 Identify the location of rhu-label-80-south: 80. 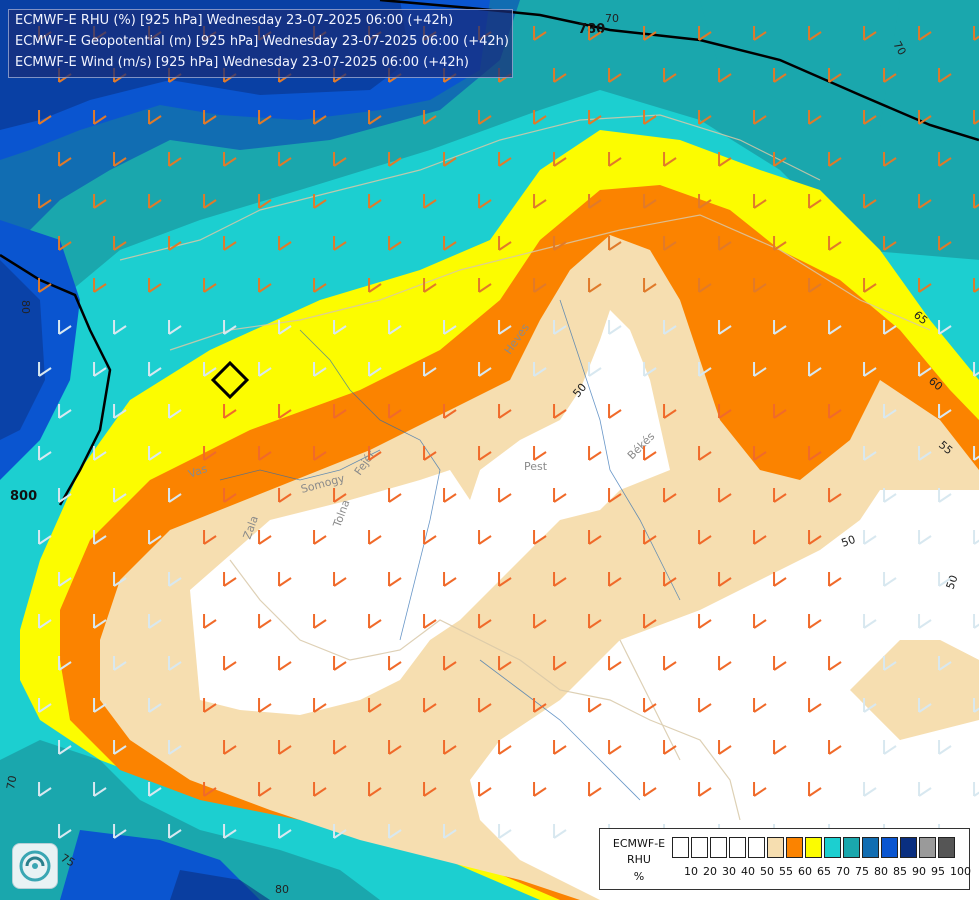
(282, 889).